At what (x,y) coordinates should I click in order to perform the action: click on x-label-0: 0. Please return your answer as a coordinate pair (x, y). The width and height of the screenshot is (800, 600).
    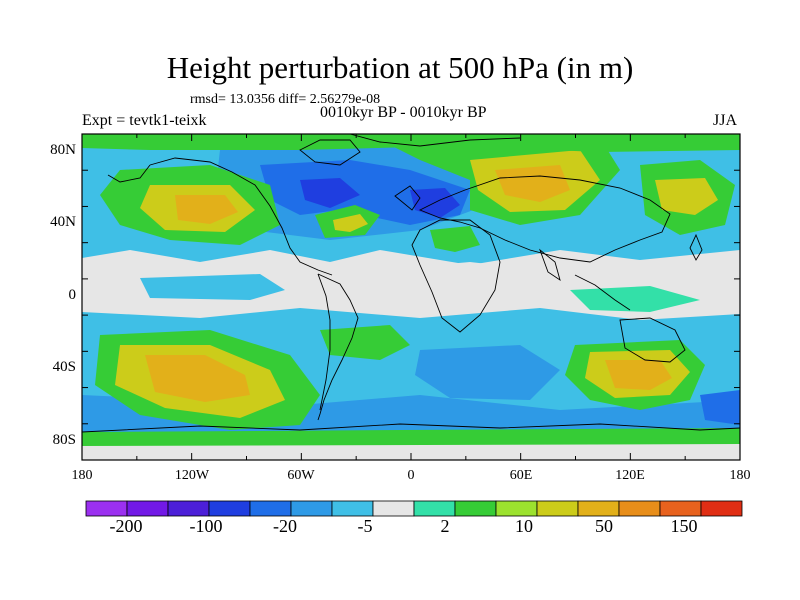
    Looking at the image, I should click on (411, 475).